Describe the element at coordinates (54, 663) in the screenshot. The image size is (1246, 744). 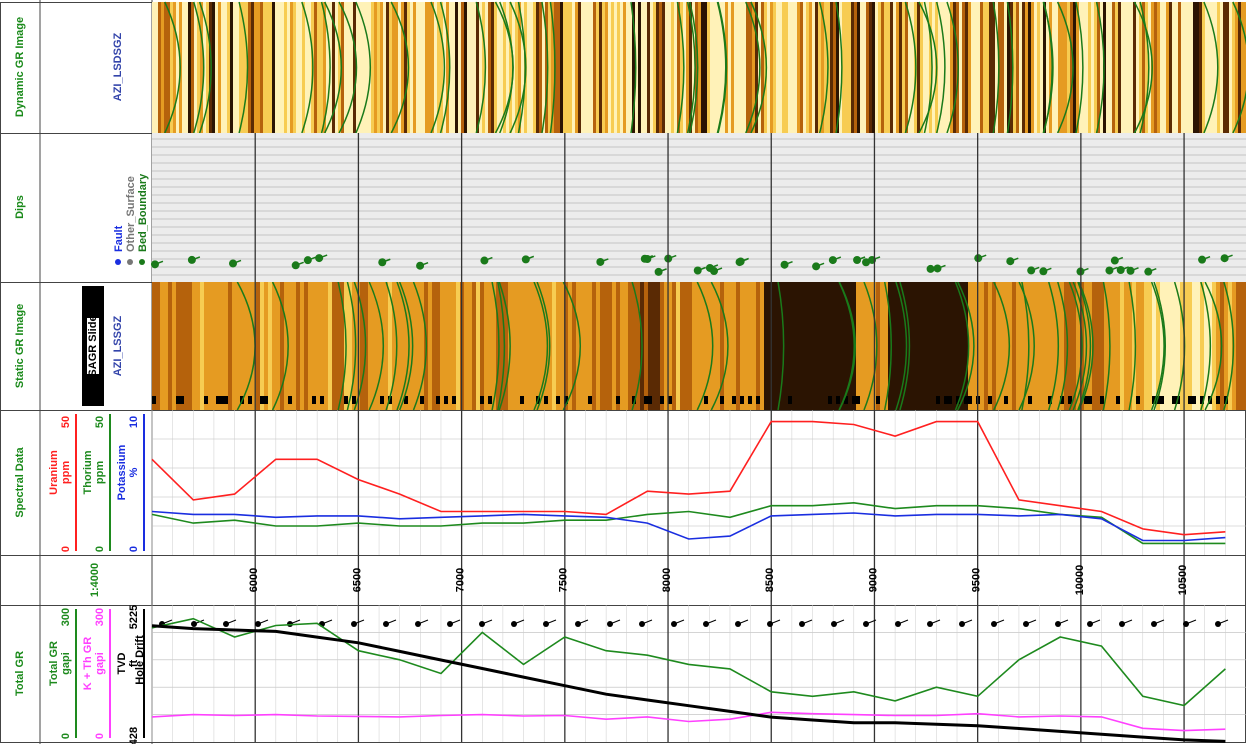
I see `curve-name: Total GR` at that location.